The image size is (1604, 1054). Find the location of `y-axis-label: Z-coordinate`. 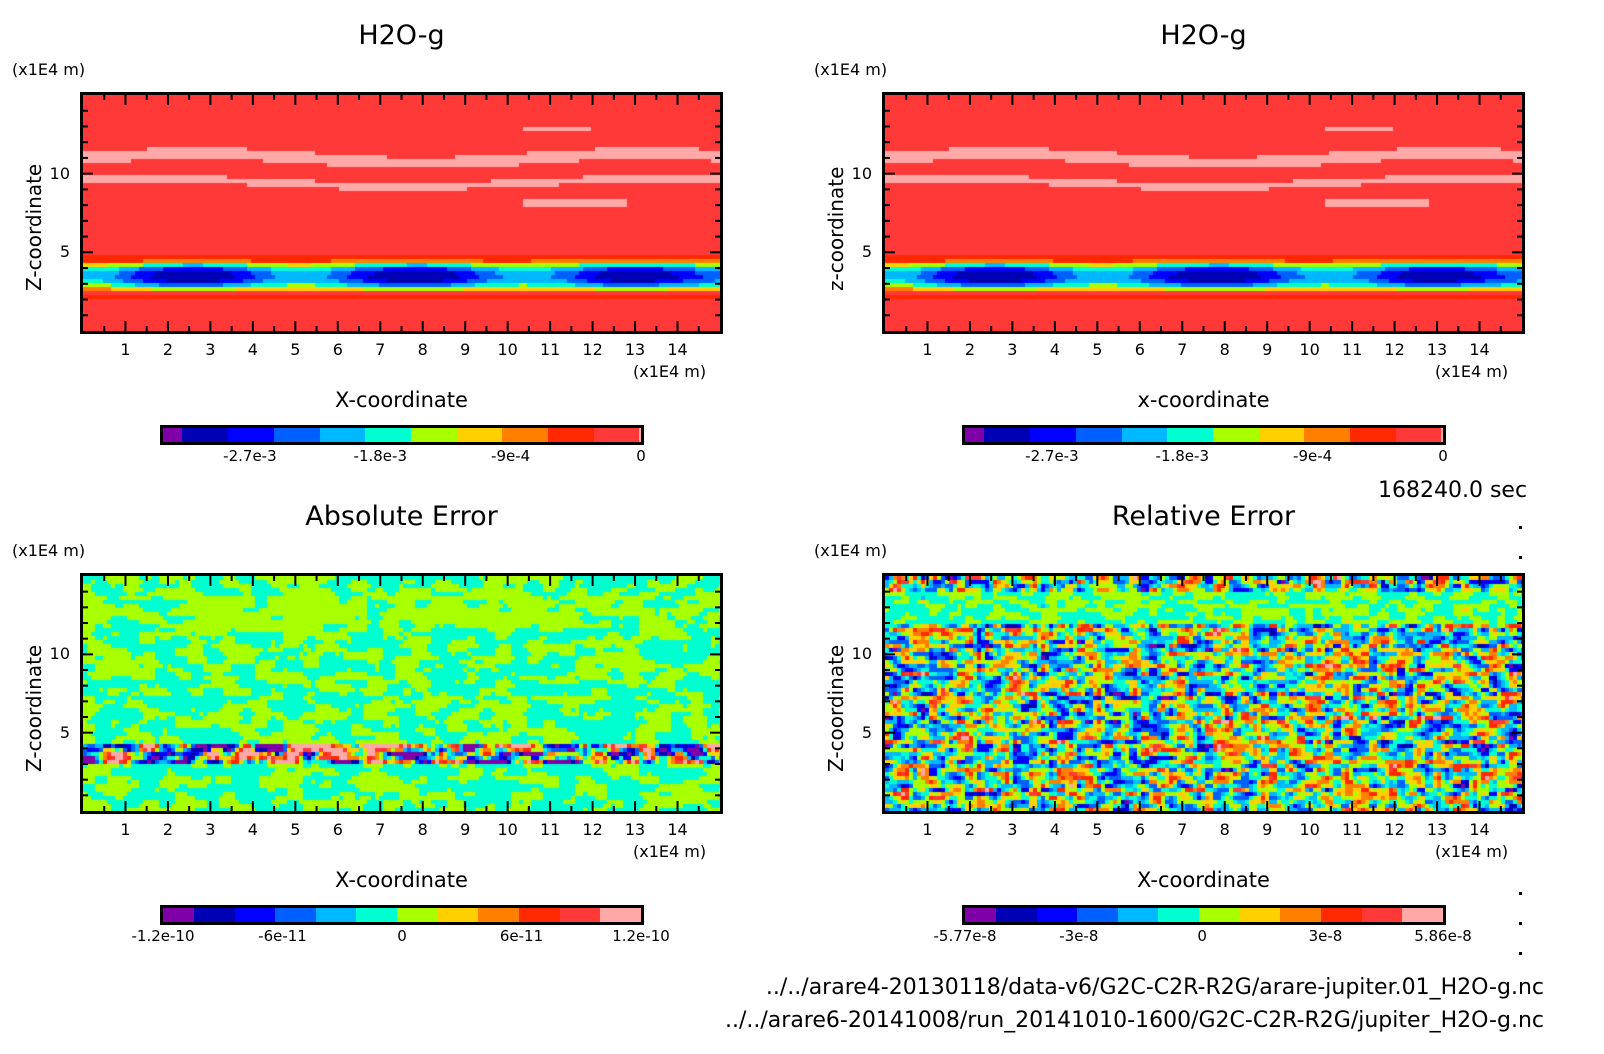

y-axis-label: Z-coordinate is located at coordinates (34, 227).